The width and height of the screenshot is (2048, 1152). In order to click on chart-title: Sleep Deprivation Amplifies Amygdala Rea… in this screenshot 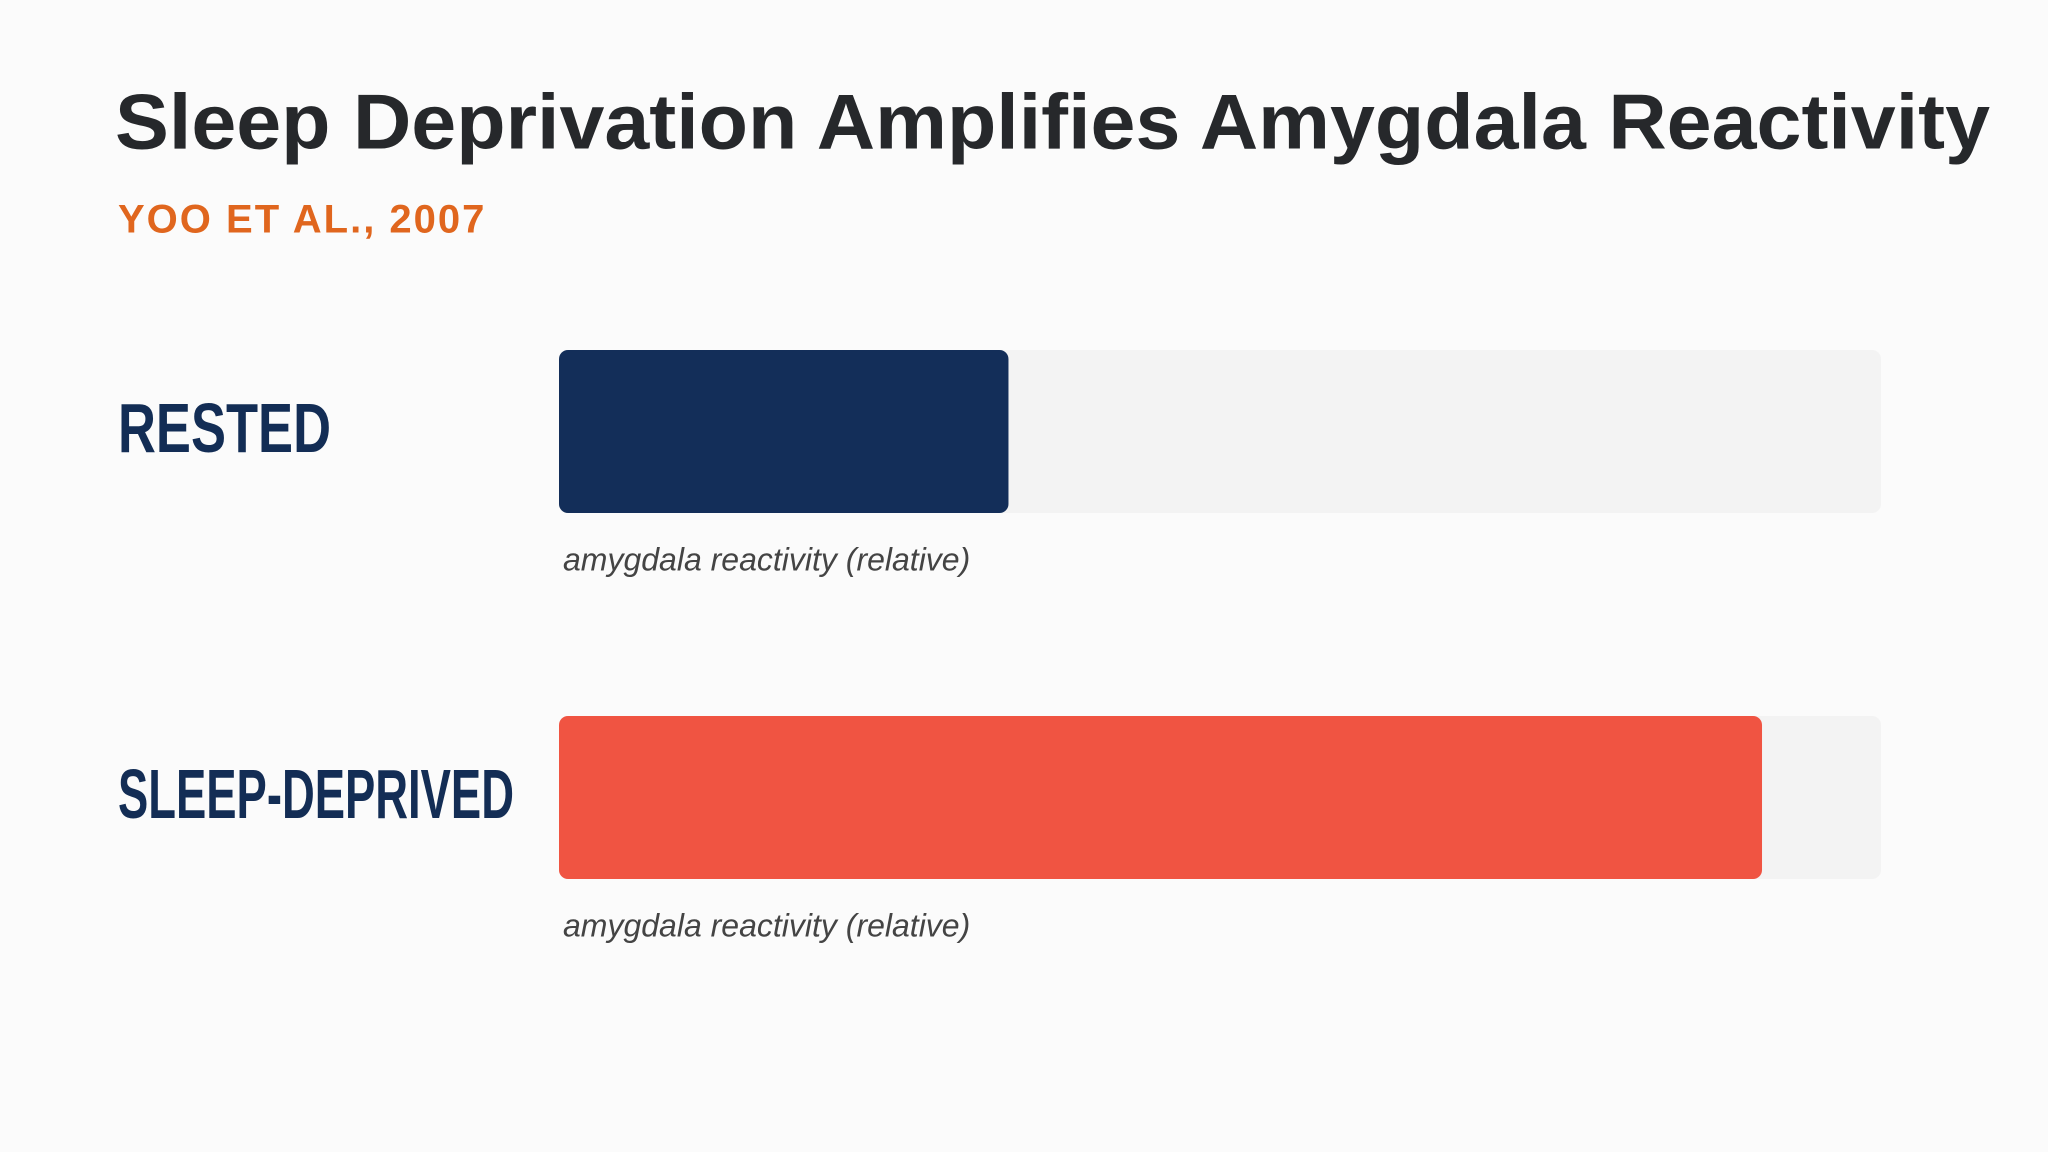, I will do `click(1052, 122)`.